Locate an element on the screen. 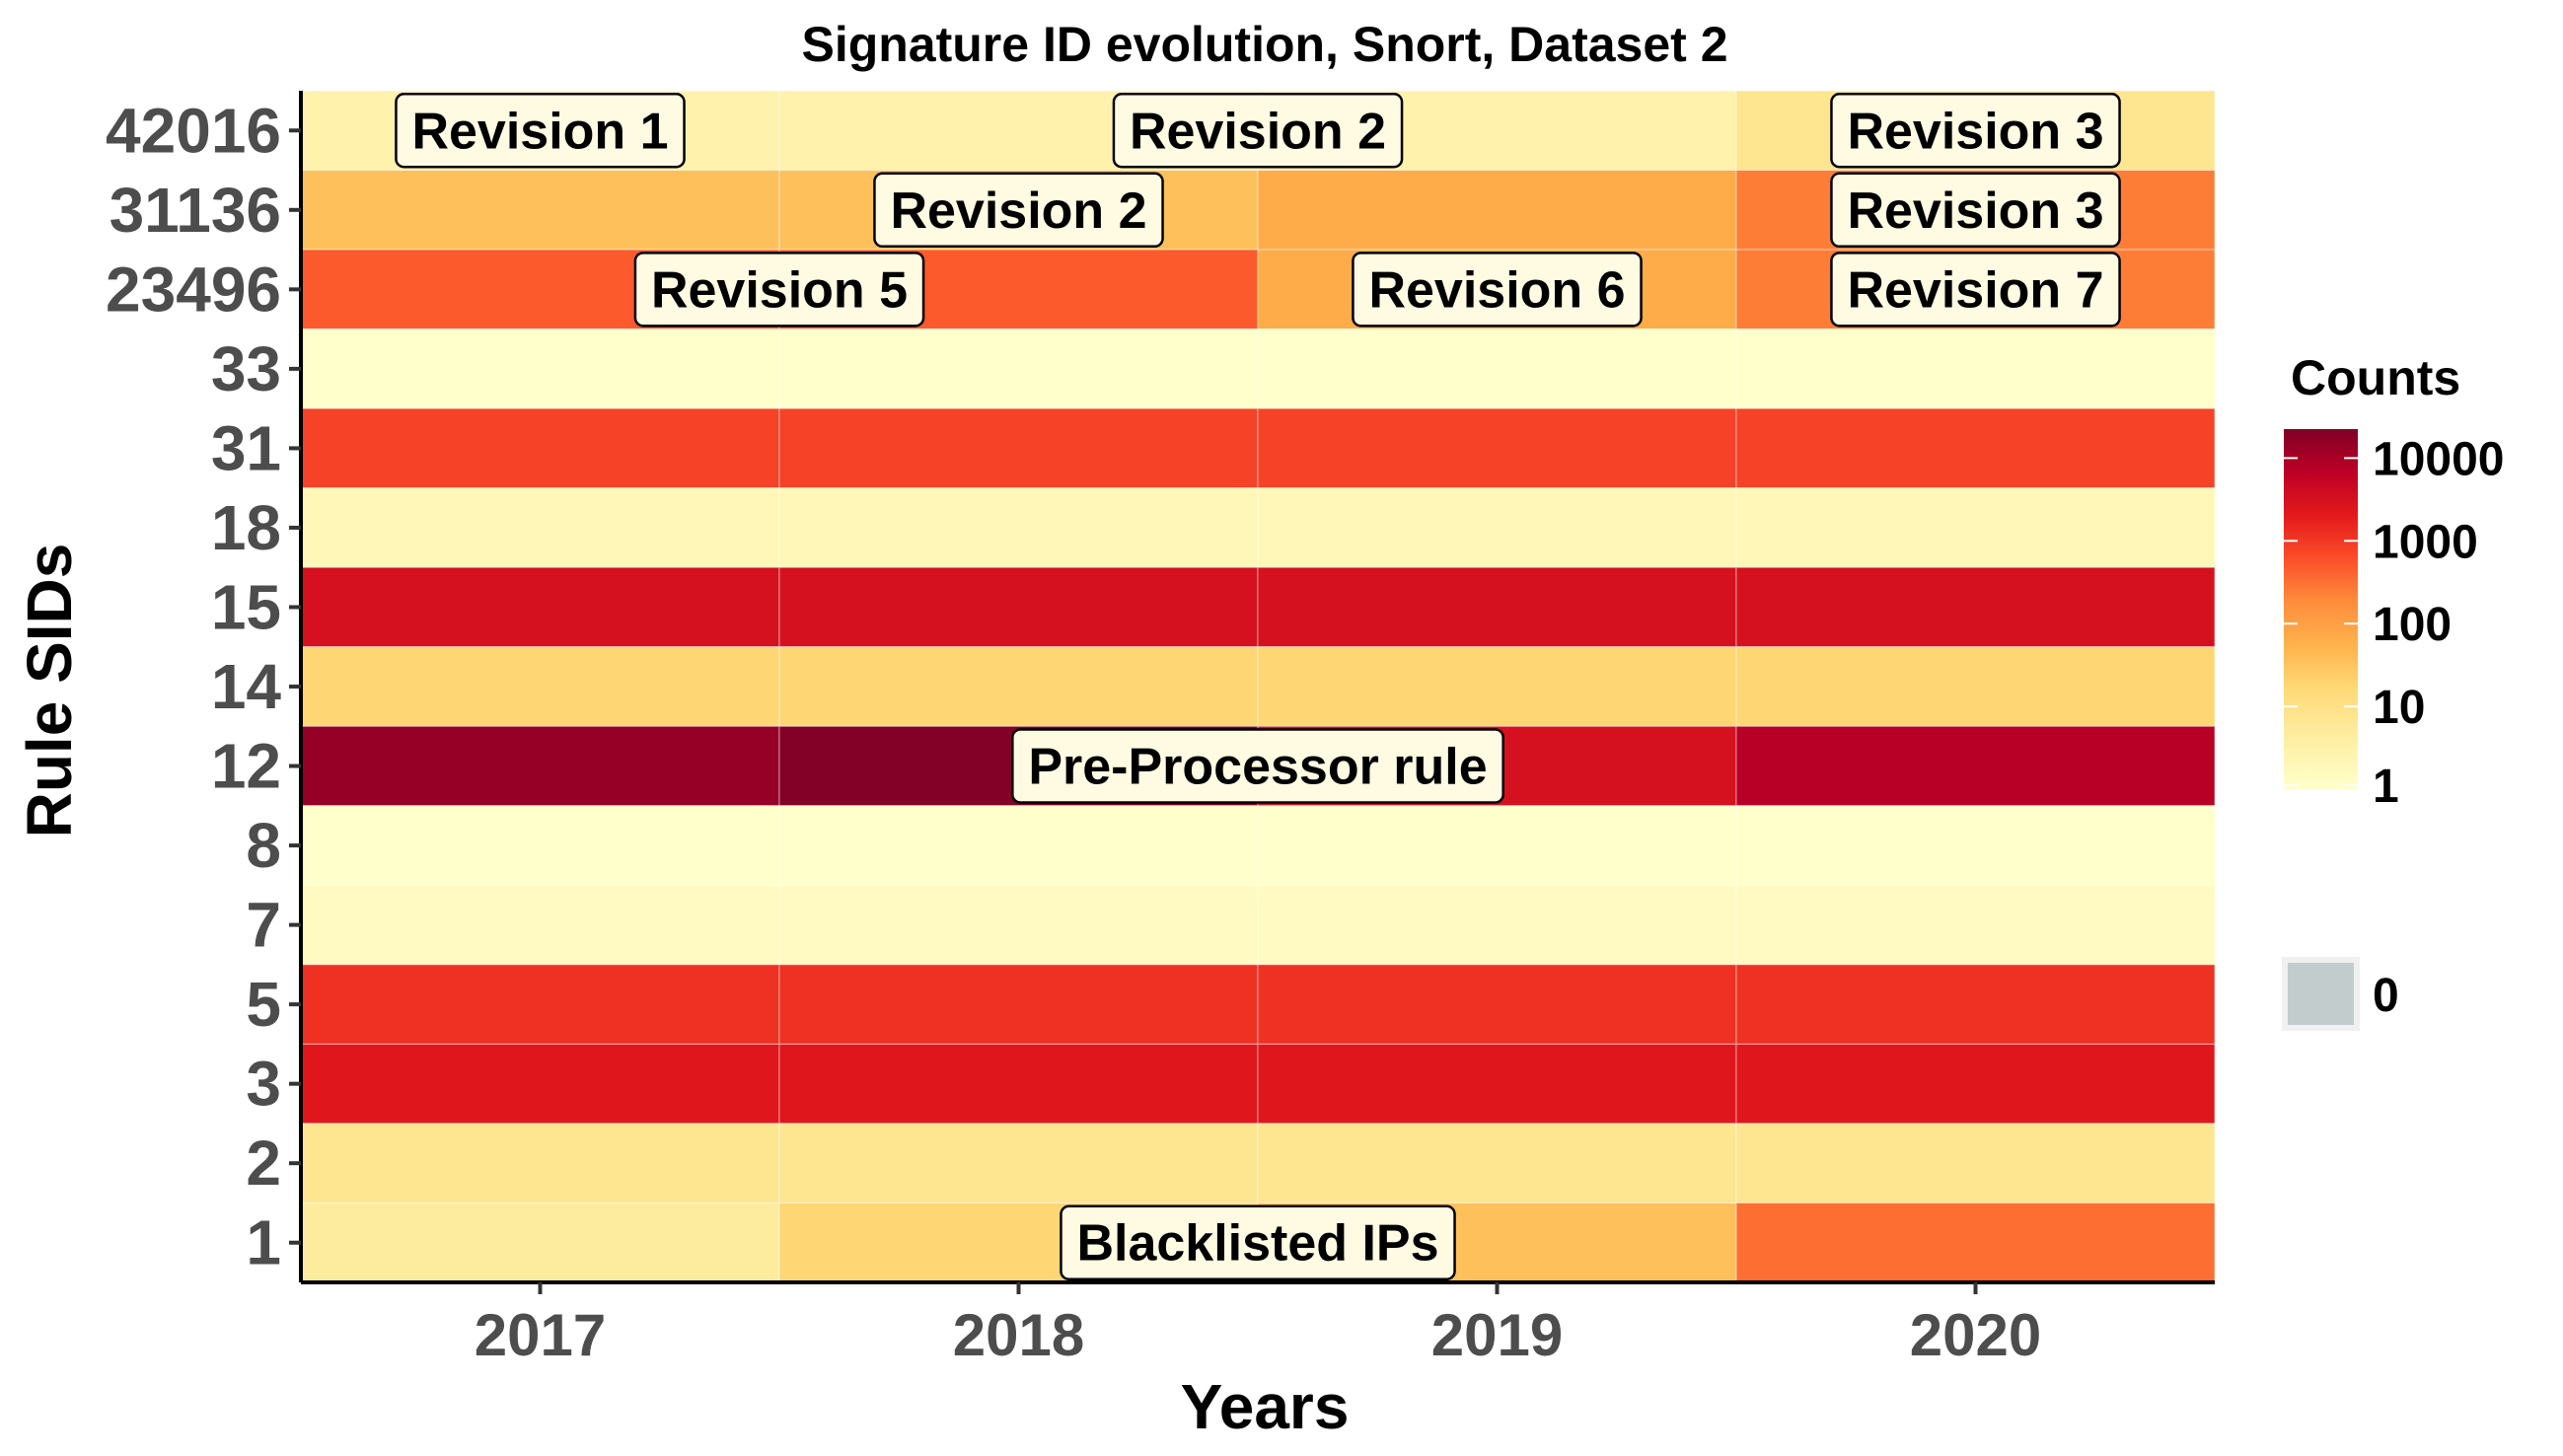 The width and height of the screenshot is (2563, 1456). y-tick-label: 42016 is located at coordinates (193, 130).